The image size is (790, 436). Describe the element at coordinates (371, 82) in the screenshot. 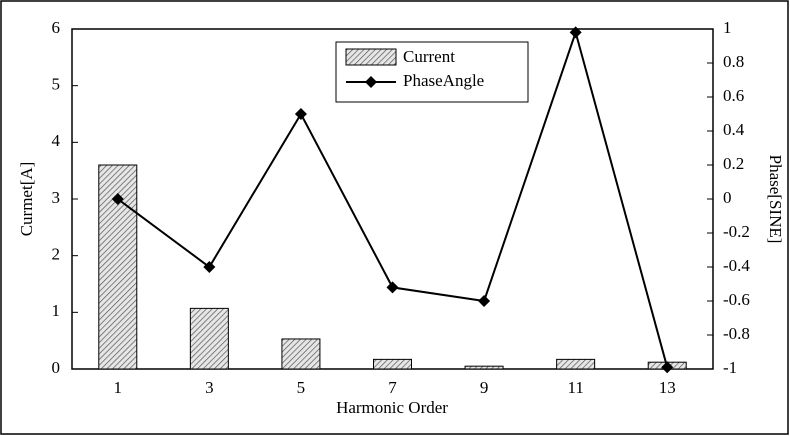

I see `legend-marker` at that location.